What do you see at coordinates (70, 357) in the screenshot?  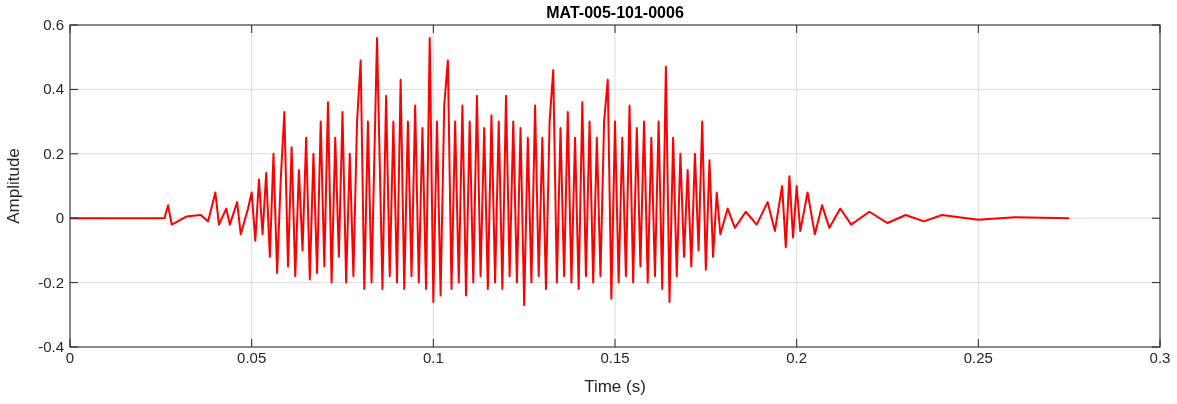 I see `x-tick-label: 0` at bounding box center [70, 357].